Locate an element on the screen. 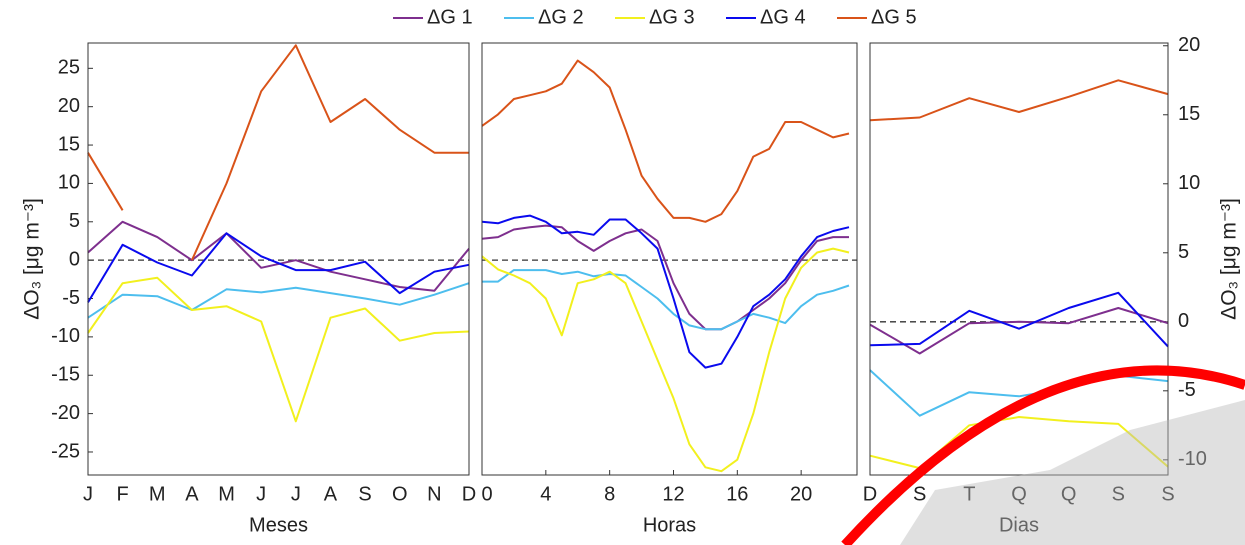 Image resolution: width=1245 pixels, height=545 pixels. legend-label: ΔG 1 is located at coordinates (450, 17).